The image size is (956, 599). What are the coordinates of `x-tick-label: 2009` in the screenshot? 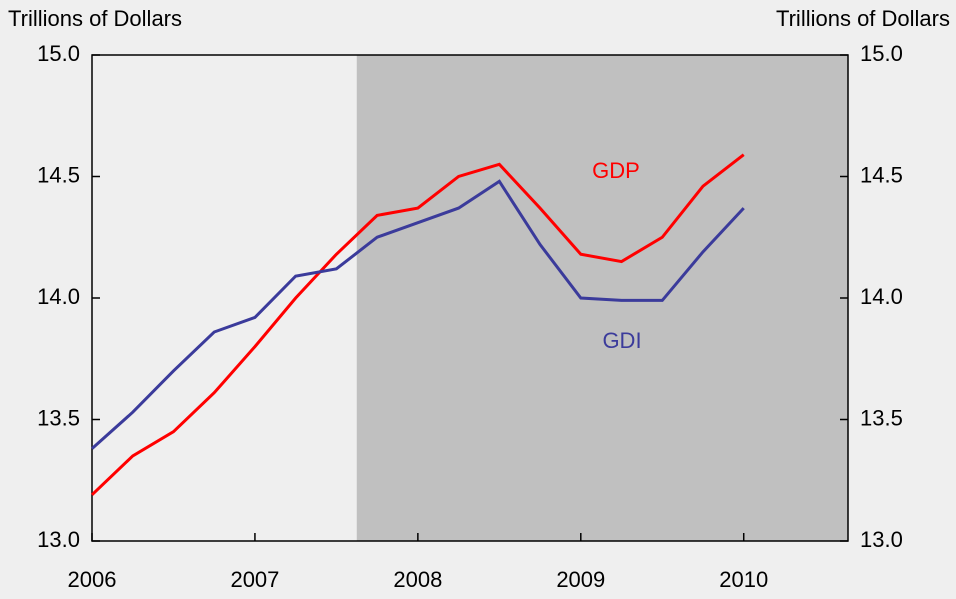 It's located at (580, 579).